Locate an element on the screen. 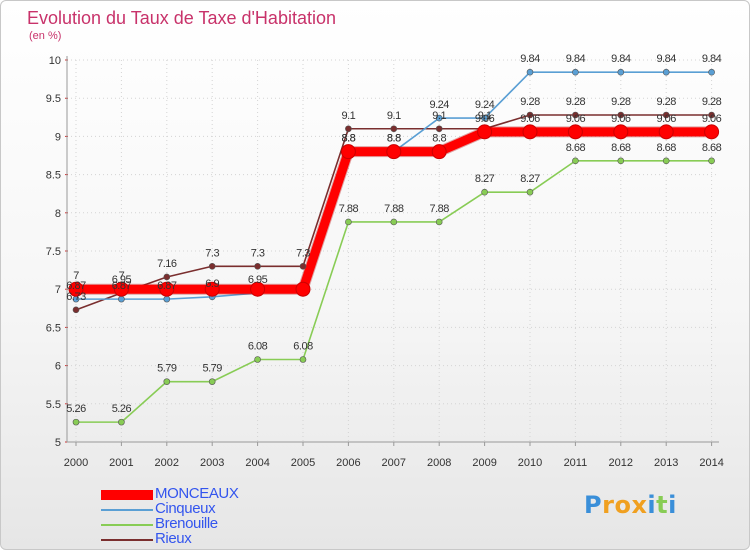 This screenshot has width=750, height=550. x-tick-label: 2012 is located at coordinates (621, 463).